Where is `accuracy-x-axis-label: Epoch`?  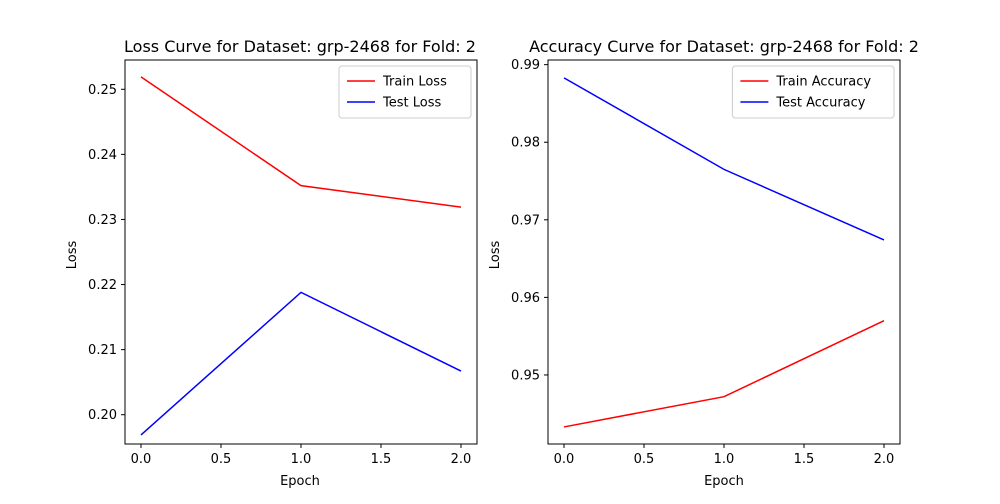
accuracy-x-axis-label: Epoch is located at coordinates (724, 481).